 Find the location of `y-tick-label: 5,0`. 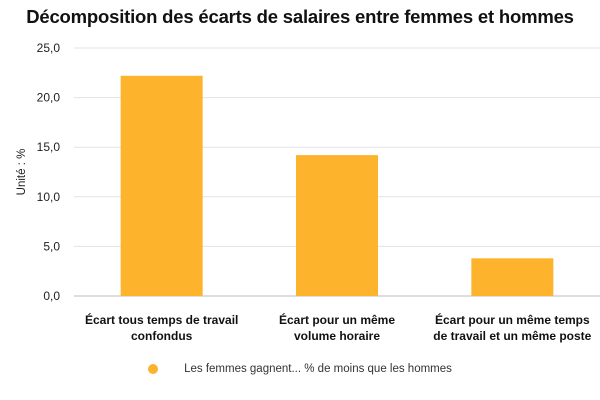

y-tick-label: 5,0 is located at coordinates (51, 246).